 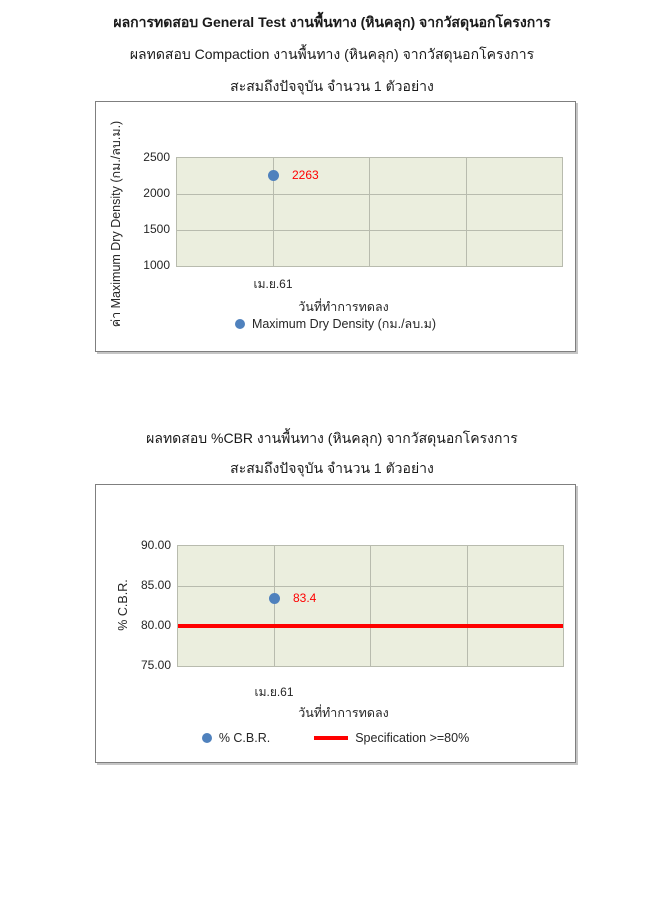 I want to click on legend-line-marker-icon, so click(x=331, y=738).